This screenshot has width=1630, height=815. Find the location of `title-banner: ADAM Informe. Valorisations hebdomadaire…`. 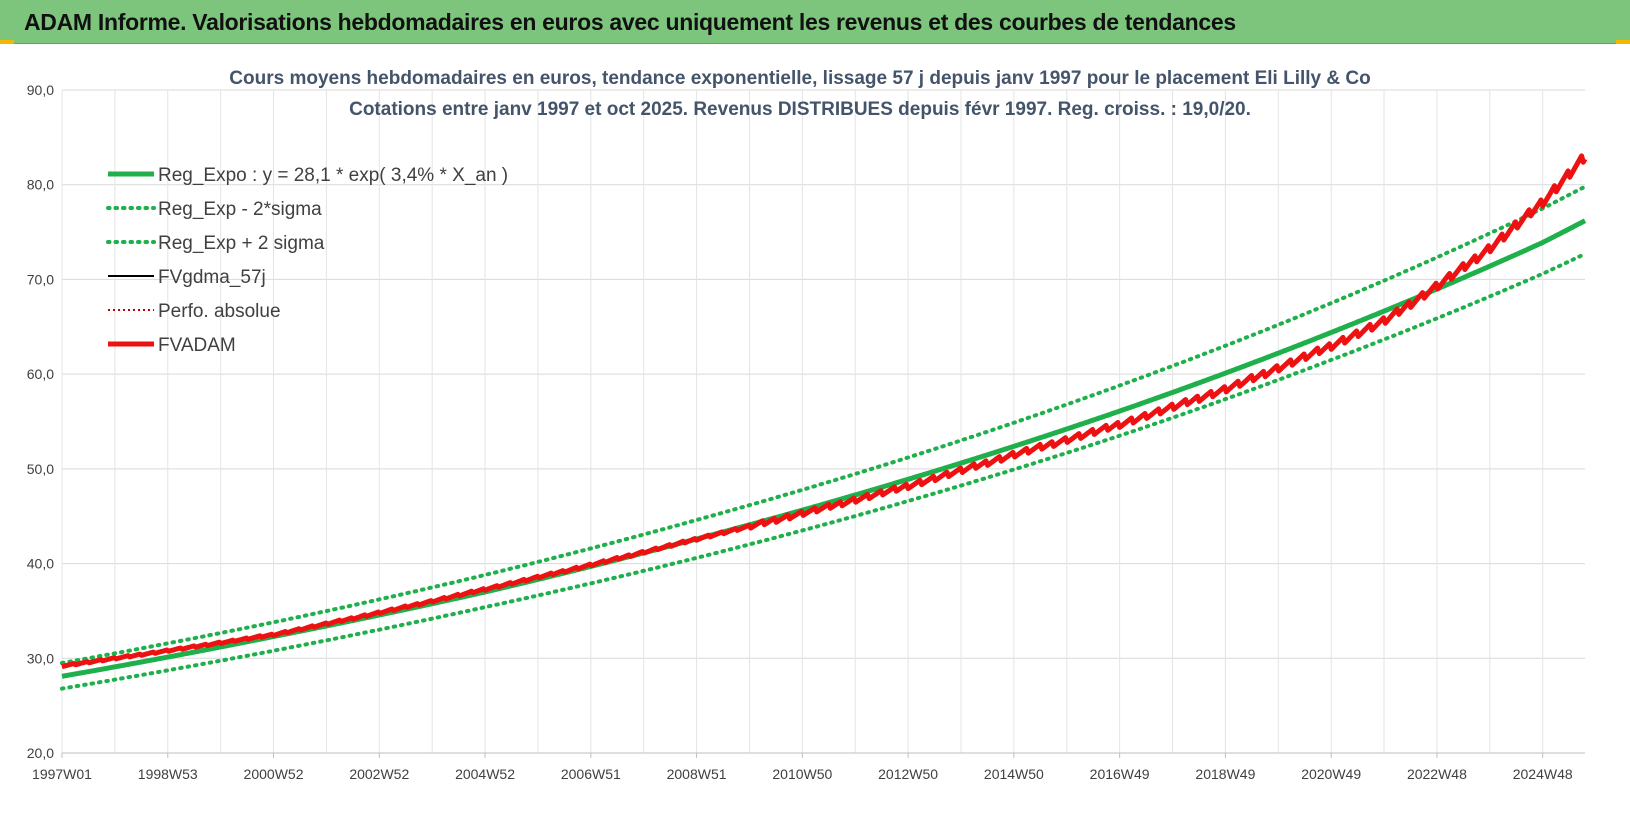

title-banner: ADAM Informe. Valorisations hebdomadaire… is located at coordinates (815, 22).